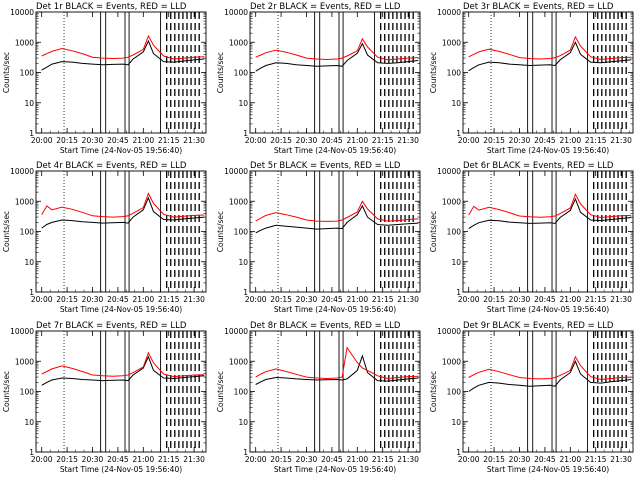 The image size is (640, 480). What do you see at coordinates (538, 326) in the screenshot?
I see `panel-title: Det 9r BLACK = Events, RED = LLD` at bounding box center [538, 326].